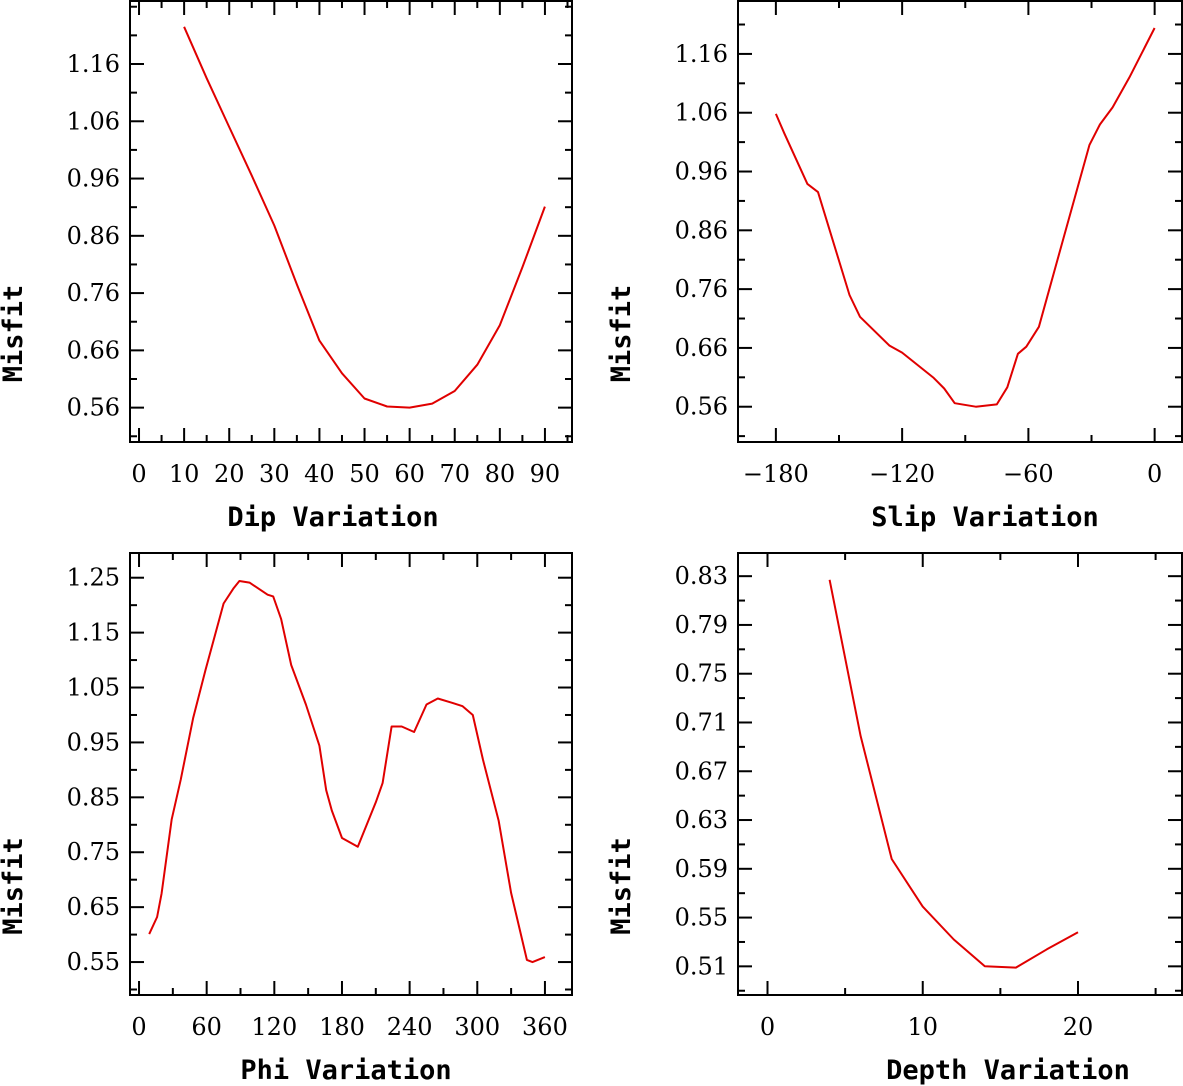 The width and height of the screenshot is (1183, 1086). What do you see at coordinates (93, 742) in the screenshot?
I see `y-tick-label: 0.95` at bounding box center [93, 742].